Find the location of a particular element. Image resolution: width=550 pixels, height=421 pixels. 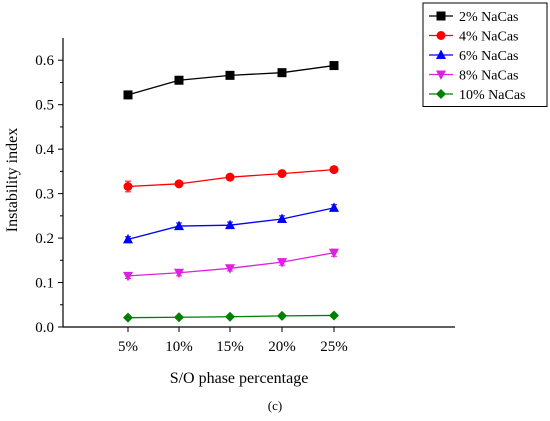

figure-caption: (c) is located at coordinates (275, 405).